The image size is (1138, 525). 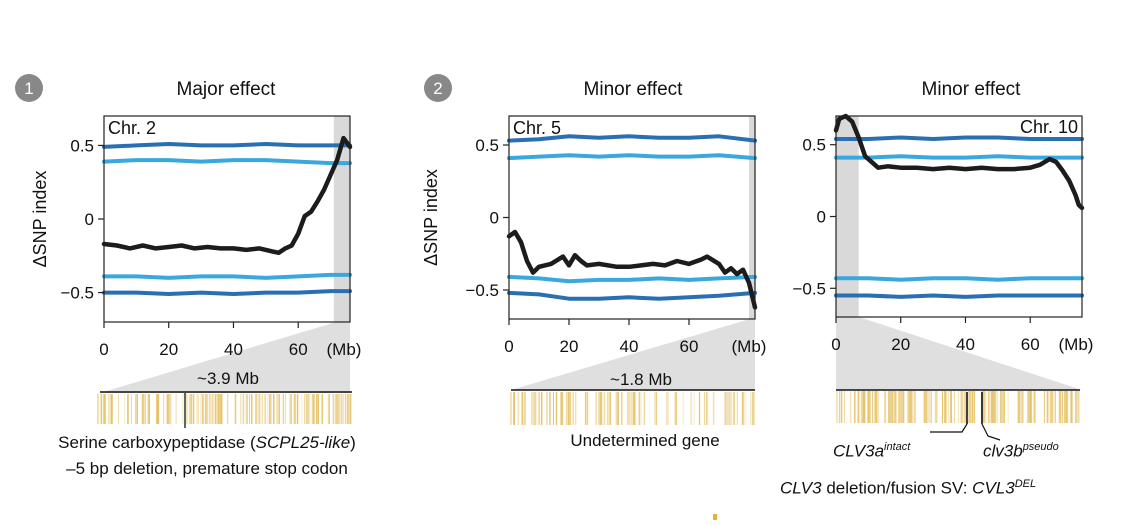 I want to click on panel-1-series-lower-95-threshold, so click(x=227, y=276).